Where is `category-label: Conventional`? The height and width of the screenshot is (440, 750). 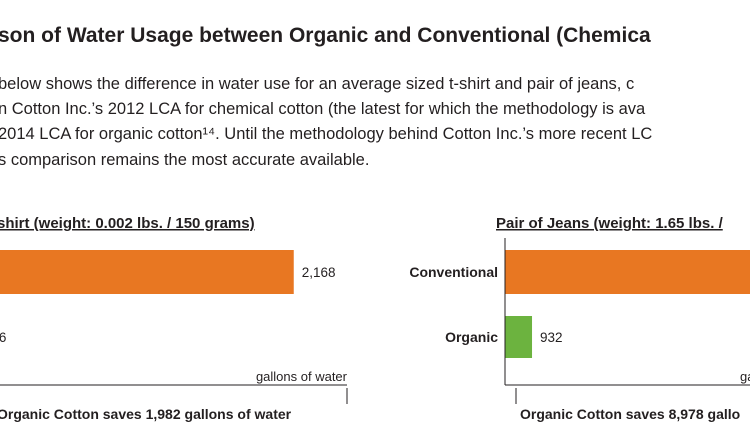
category-label: Conventional is located at coordinates (453, 272).